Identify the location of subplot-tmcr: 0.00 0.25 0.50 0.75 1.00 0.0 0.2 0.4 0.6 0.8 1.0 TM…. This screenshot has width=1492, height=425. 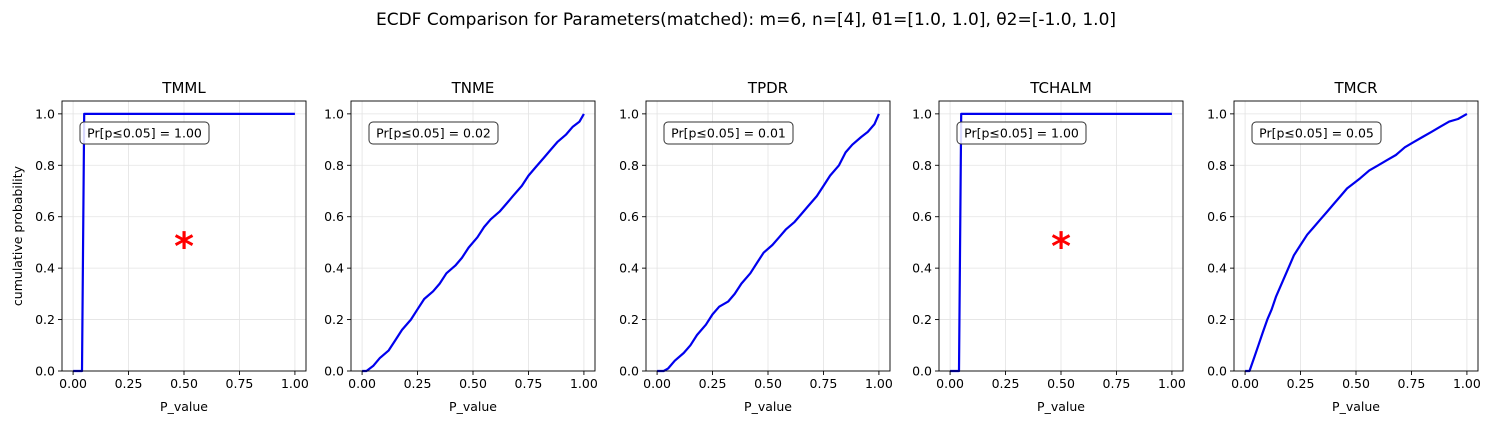
(1344, 246).